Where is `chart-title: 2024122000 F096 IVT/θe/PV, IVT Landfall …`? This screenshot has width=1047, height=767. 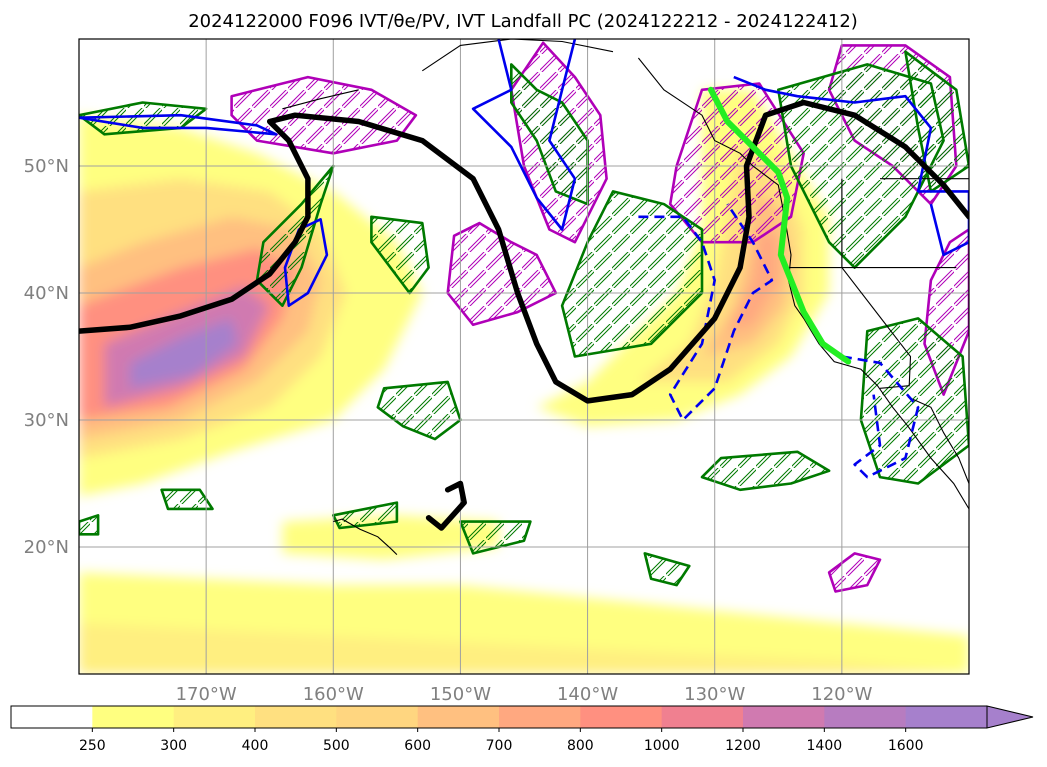 chart-title: 2024122000 F096 IVT/θe/PV, IVT Landfall … is located at coordinates (523, 21).